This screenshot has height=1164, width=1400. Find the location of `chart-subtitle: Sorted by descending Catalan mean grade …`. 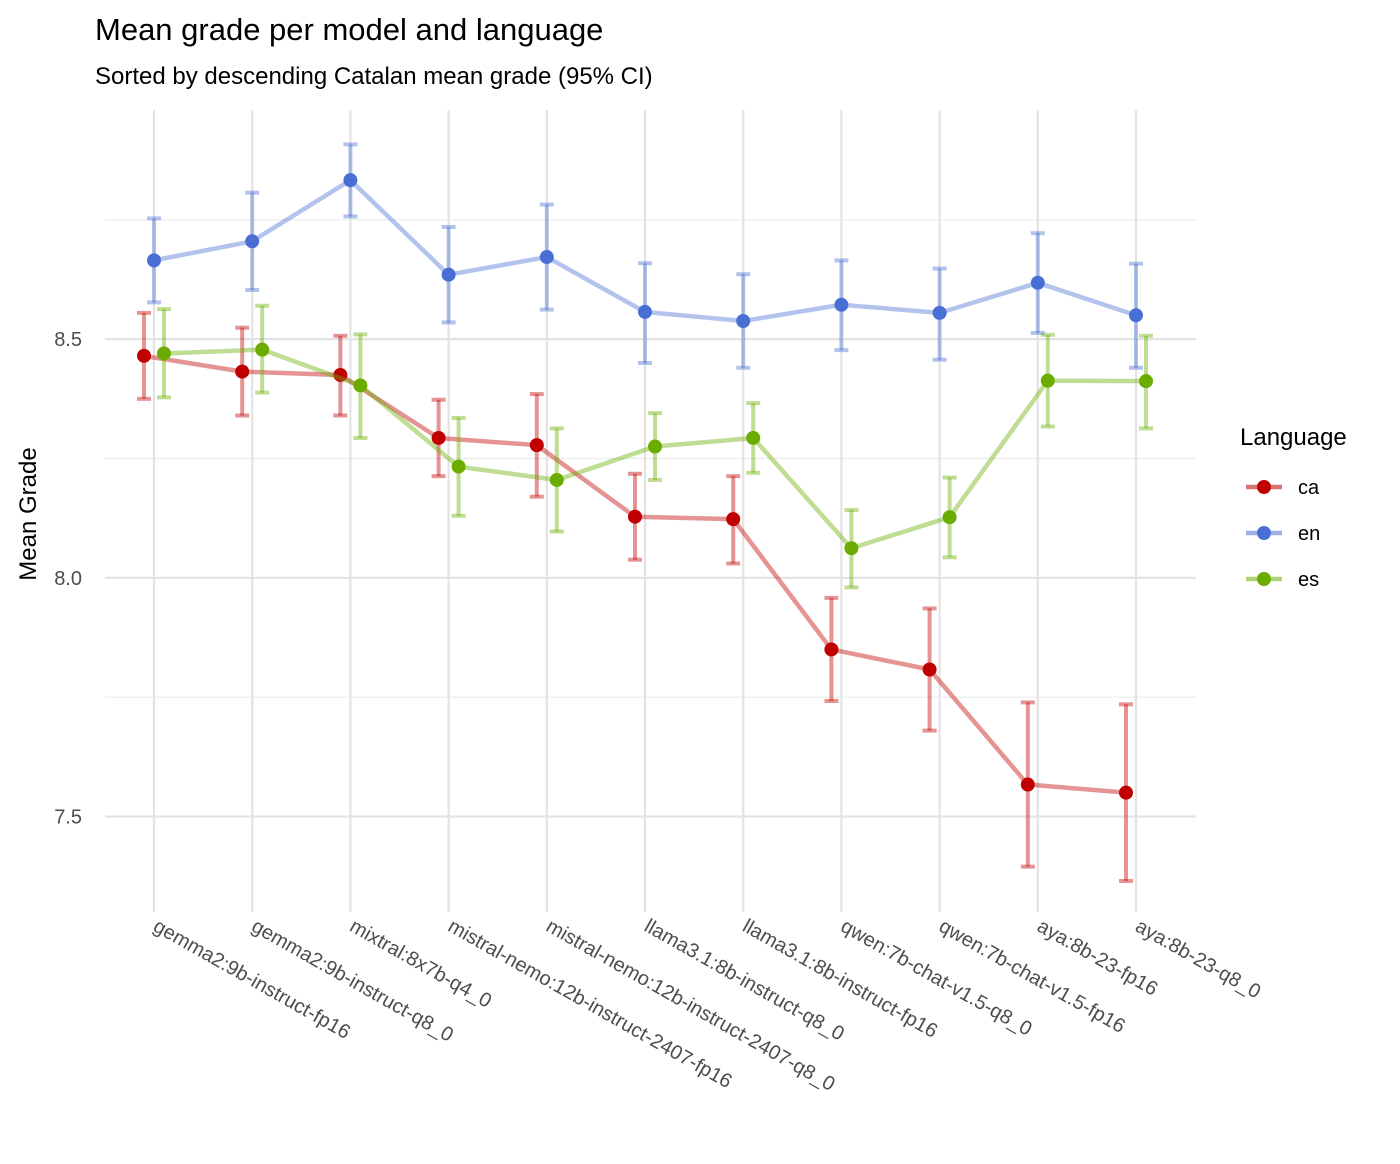

chart-subtitle: Sorted by descending Catalan mean grade … is located at coordinates (374, 76).